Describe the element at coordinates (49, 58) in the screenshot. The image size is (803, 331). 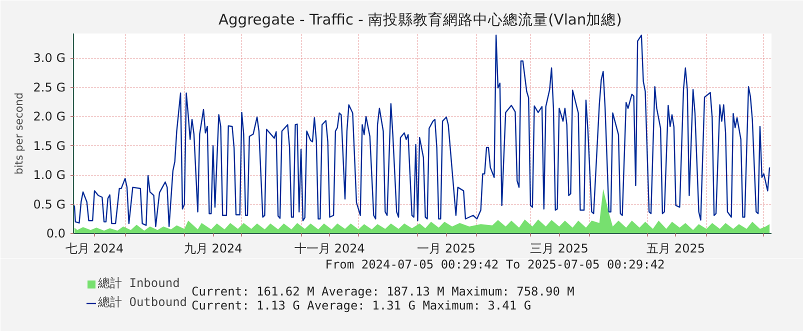
I see `y-tick-label: 3.0 G` at that location.